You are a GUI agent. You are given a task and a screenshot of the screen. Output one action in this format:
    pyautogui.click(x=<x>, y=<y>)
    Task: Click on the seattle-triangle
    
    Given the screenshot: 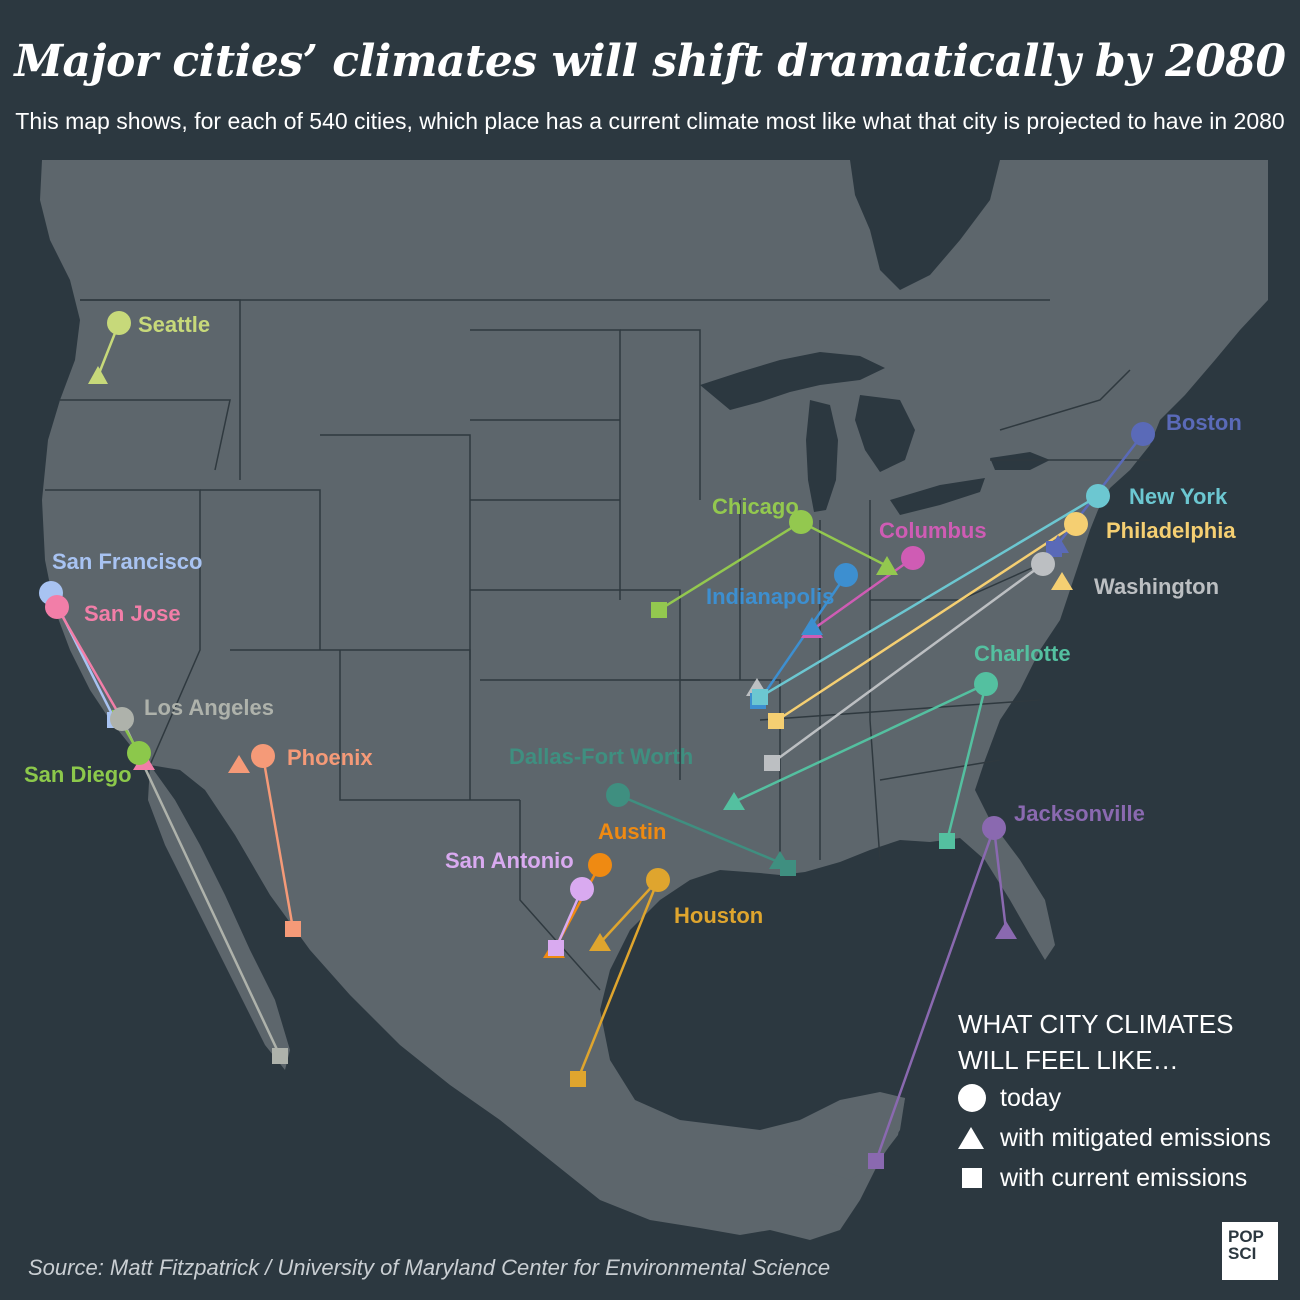 What is the action you would take?
    pyautogui.click(x=98, y=375)
    